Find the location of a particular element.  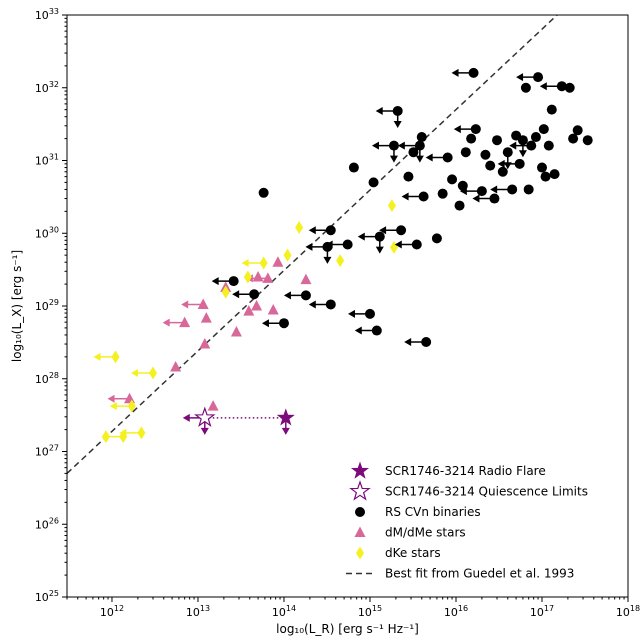

y-tick-label: 1025 is located at coordinates (47, 596).